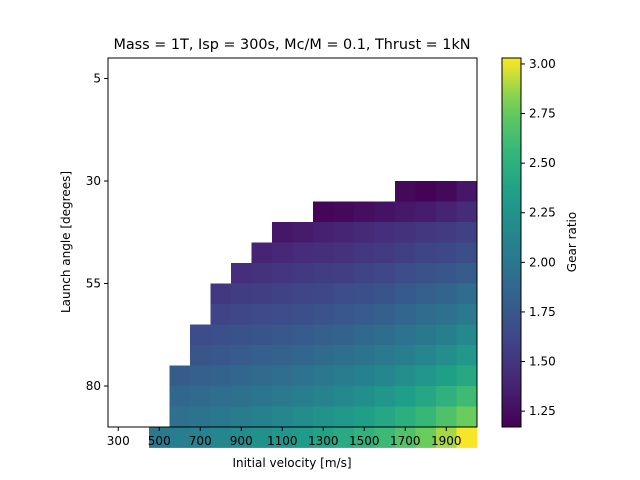 This screenshot has width=640, height=480. What do you see at coordinates (200, 441) in the screenshot?
I see `x-tick-label: 700` at bounding box center [200, 441].